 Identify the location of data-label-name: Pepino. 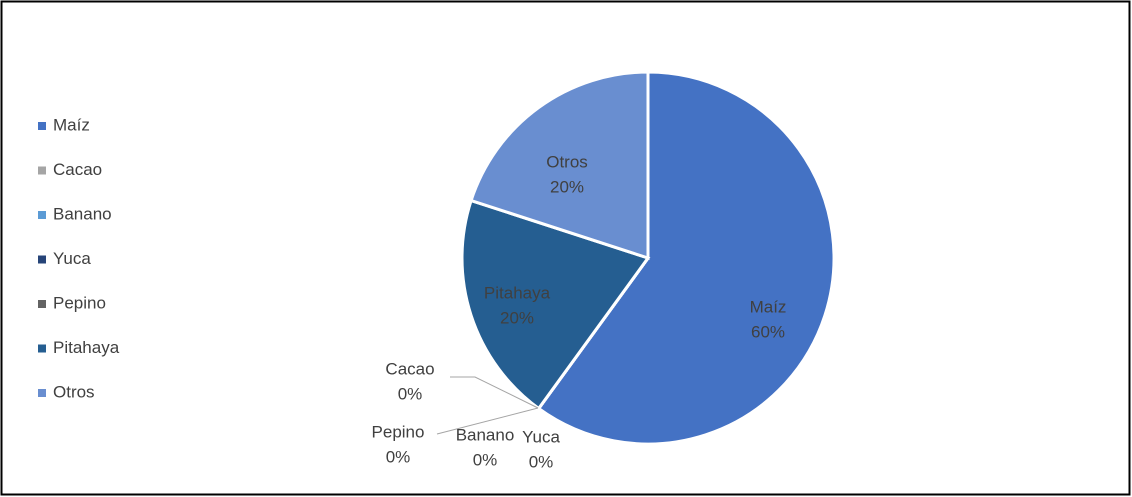
(398, 431).